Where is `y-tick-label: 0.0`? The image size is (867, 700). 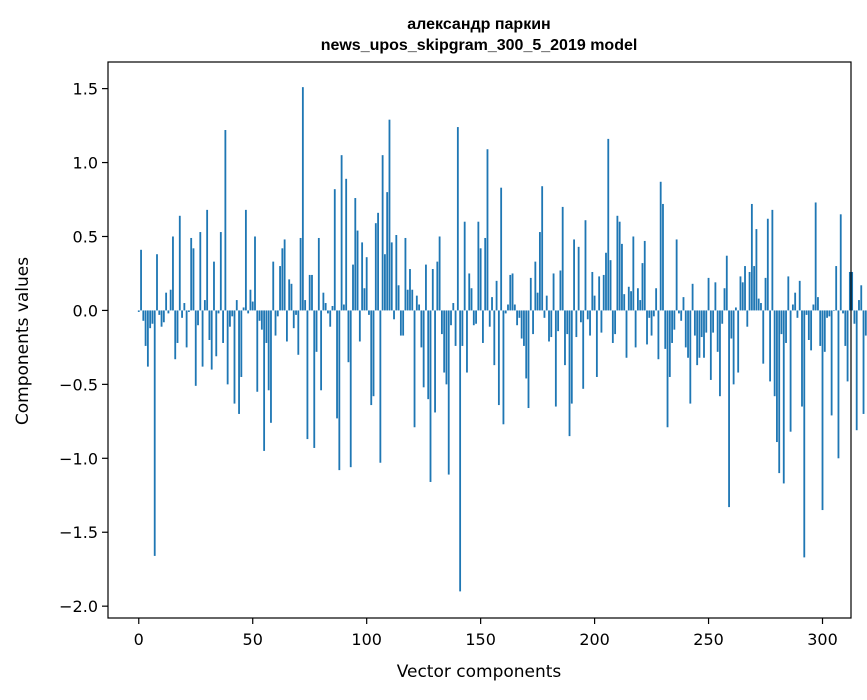 y-tick-label: 0.0 is located at coordinates (85, 310).